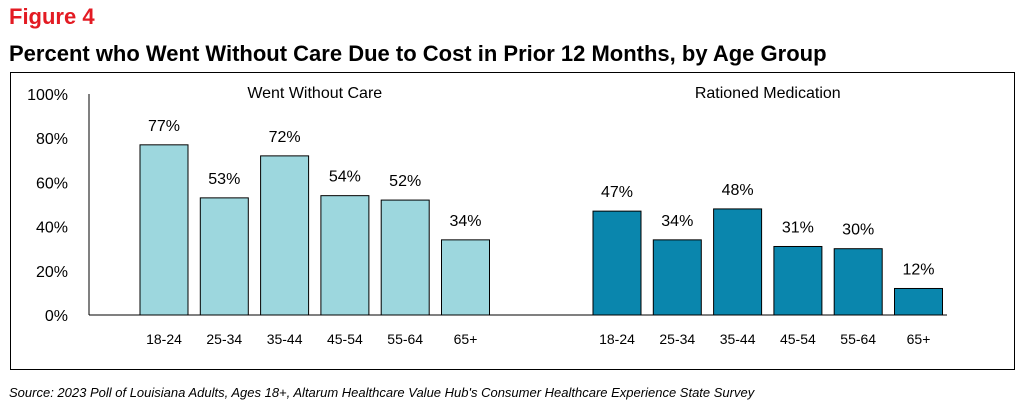 The image size is (1028, 410). What do you see at coordinates (798, 227) in the screenshot?
I see `data-label: 31%` at bounding box center [798, 227].